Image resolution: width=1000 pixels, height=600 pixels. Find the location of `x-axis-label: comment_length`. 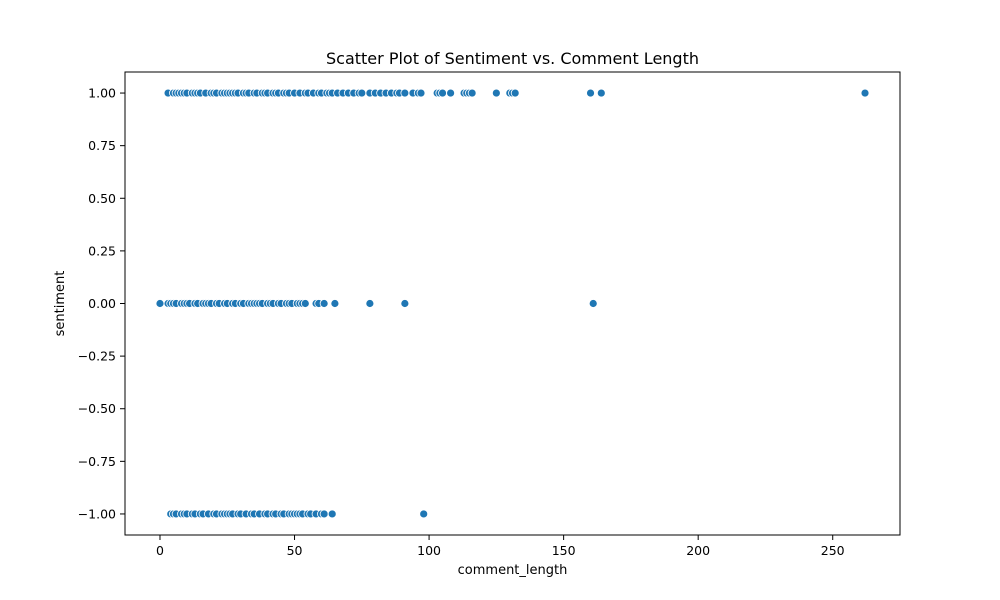

x-axis-label: comment_length is located at coordinates (513, 570).